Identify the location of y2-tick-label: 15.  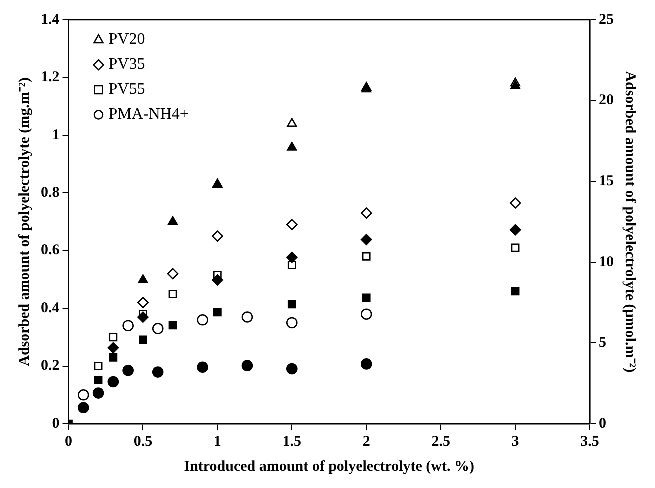
(606, 181).